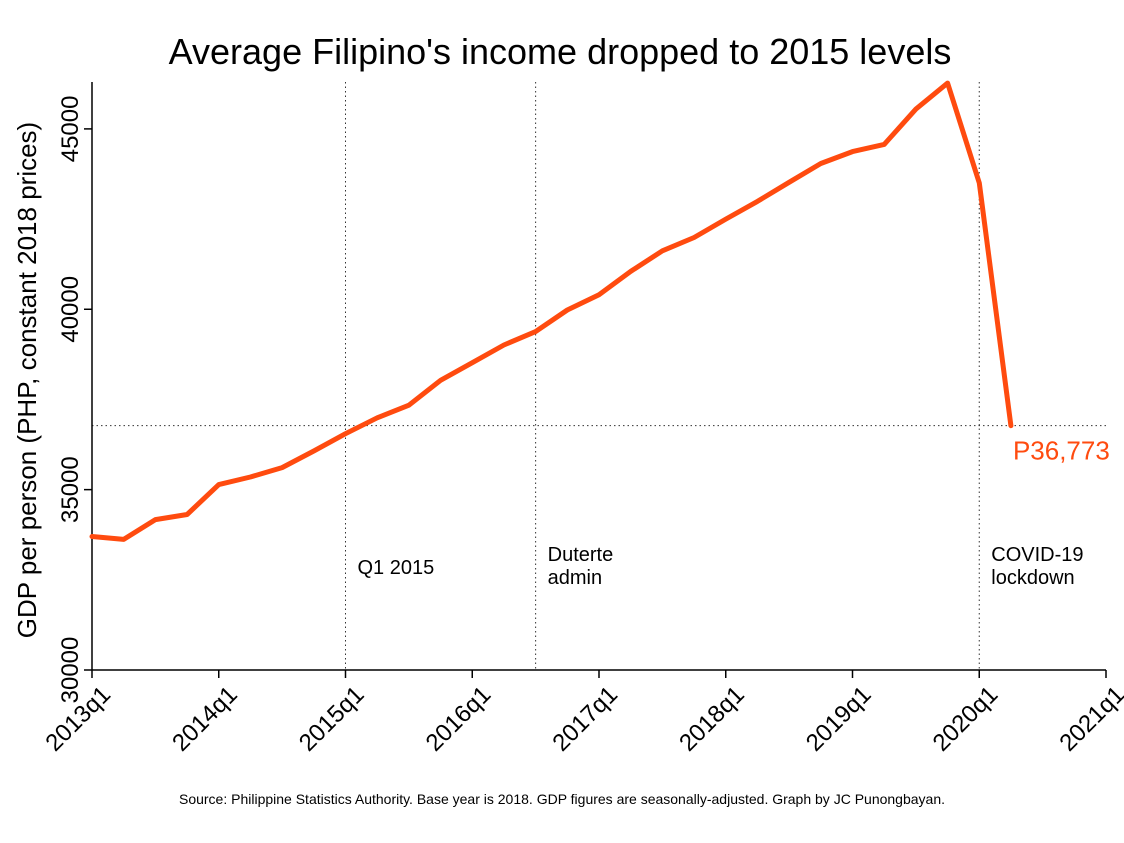  Describe the element at coordinates (332, 719) in the screenshot. I see `x-tick-label: 2015q1` at that location.